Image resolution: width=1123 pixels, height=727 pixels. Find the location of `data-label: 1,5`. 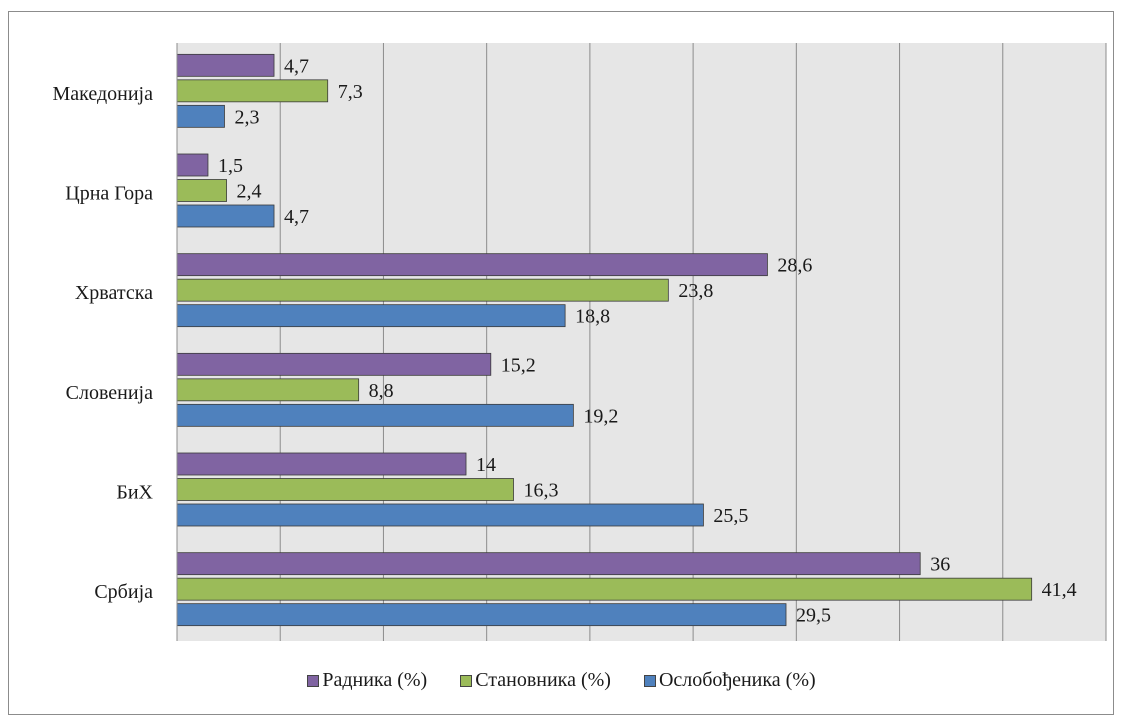

data-label: 1,5 is located at coordinates (230, 166).